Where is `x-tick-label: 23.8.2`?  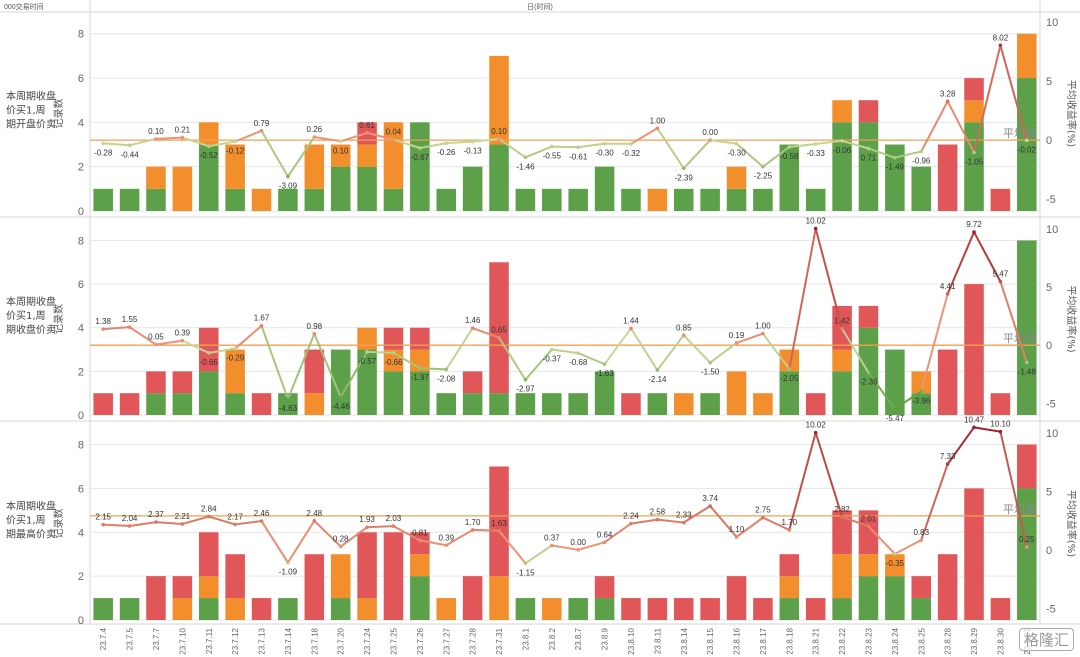
x-tick-label: 23.8.2 is located at coordinates (552, 638).